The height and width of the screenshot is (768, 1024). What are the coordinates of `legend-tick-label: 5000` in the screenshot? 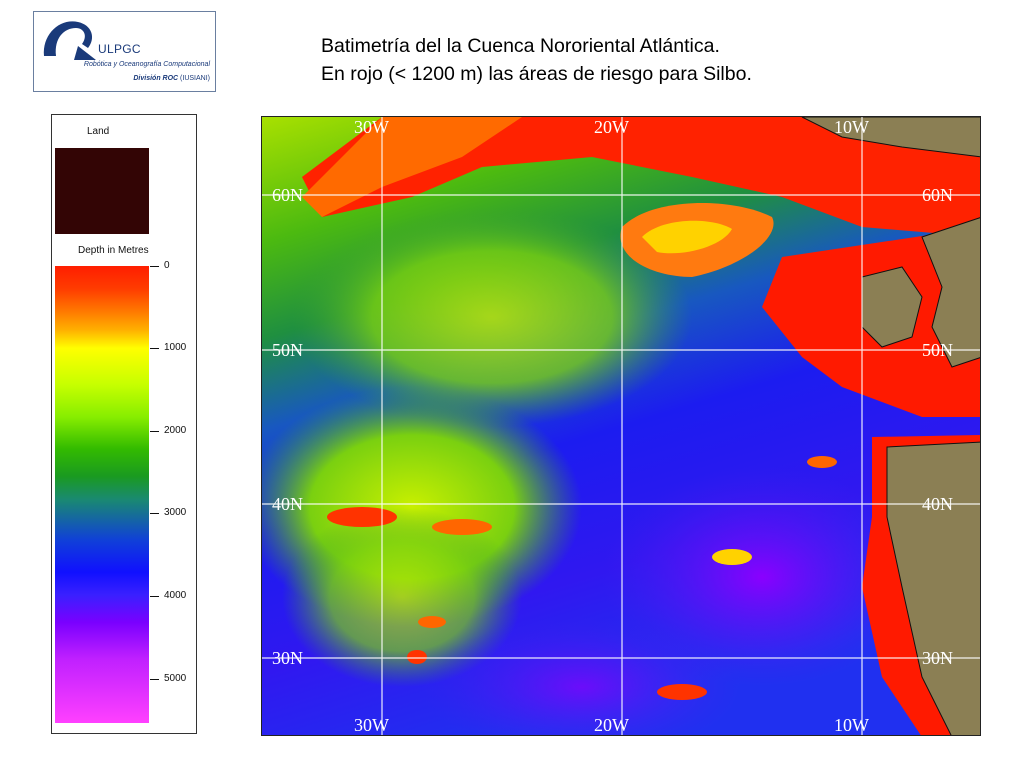 It's located at (175, 678).